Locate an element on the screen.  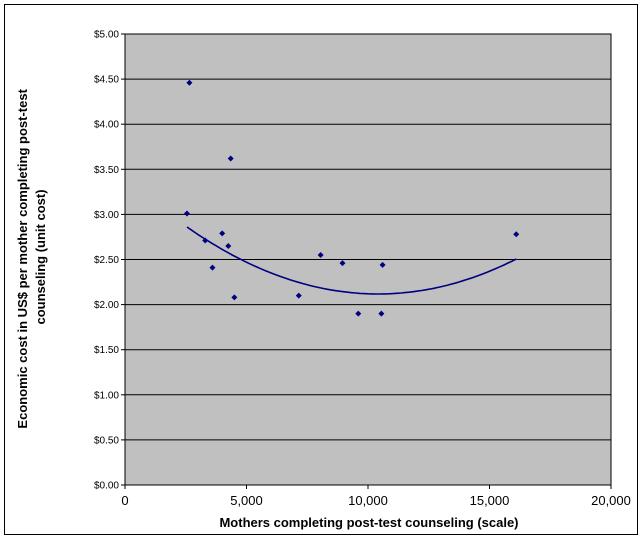
trendline-layer is located at coordinates (351, 260).